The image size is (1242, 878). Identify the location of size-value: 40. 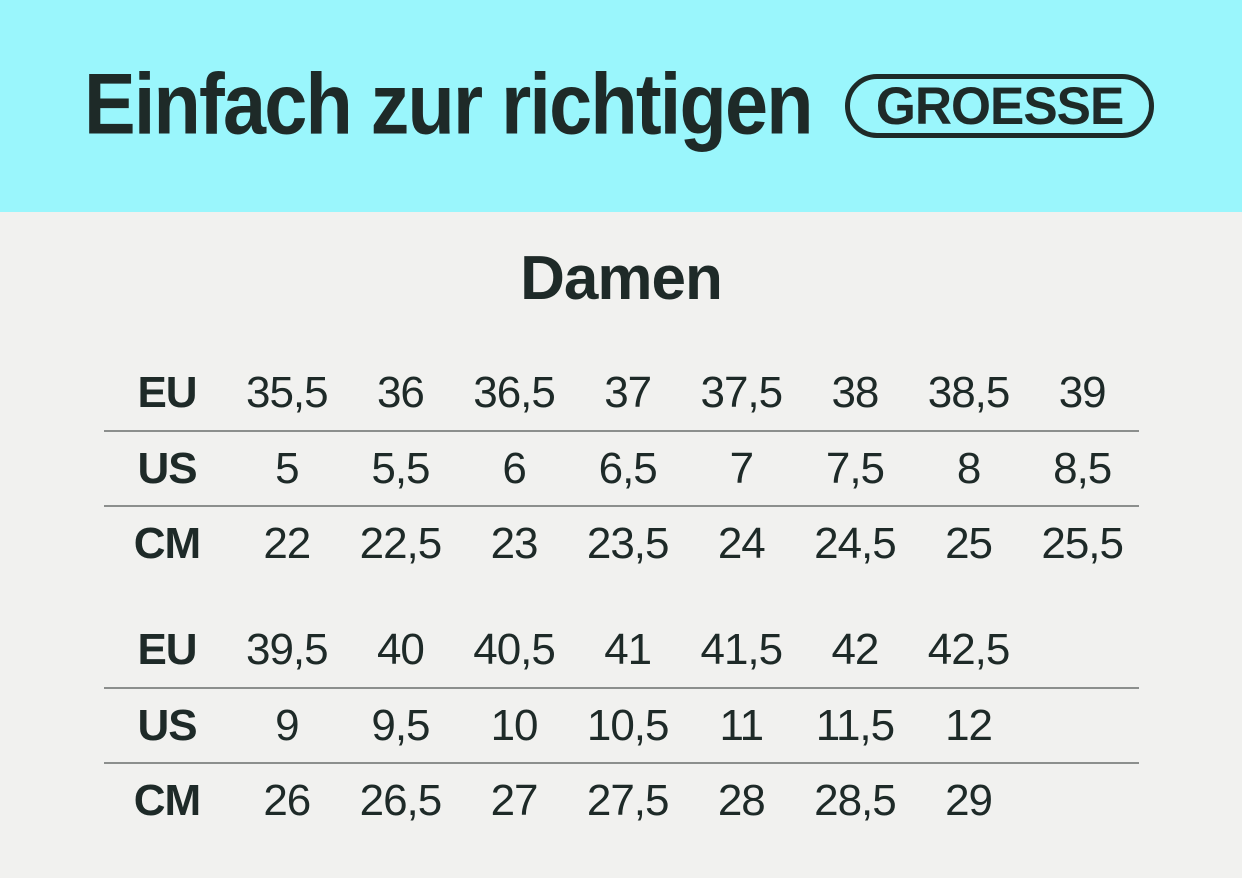
(400, 649).